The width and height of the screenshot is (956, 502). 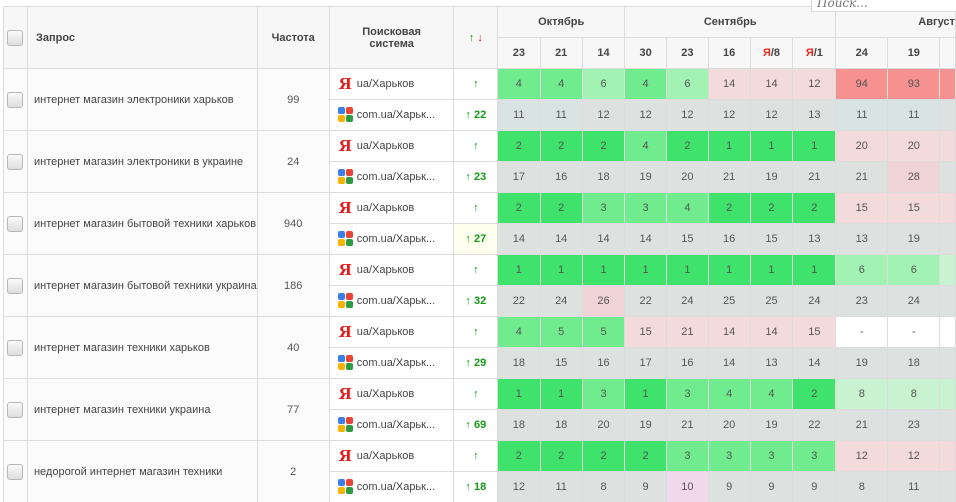 I want to click on position-cell: 10, so click(x=687, y=486).